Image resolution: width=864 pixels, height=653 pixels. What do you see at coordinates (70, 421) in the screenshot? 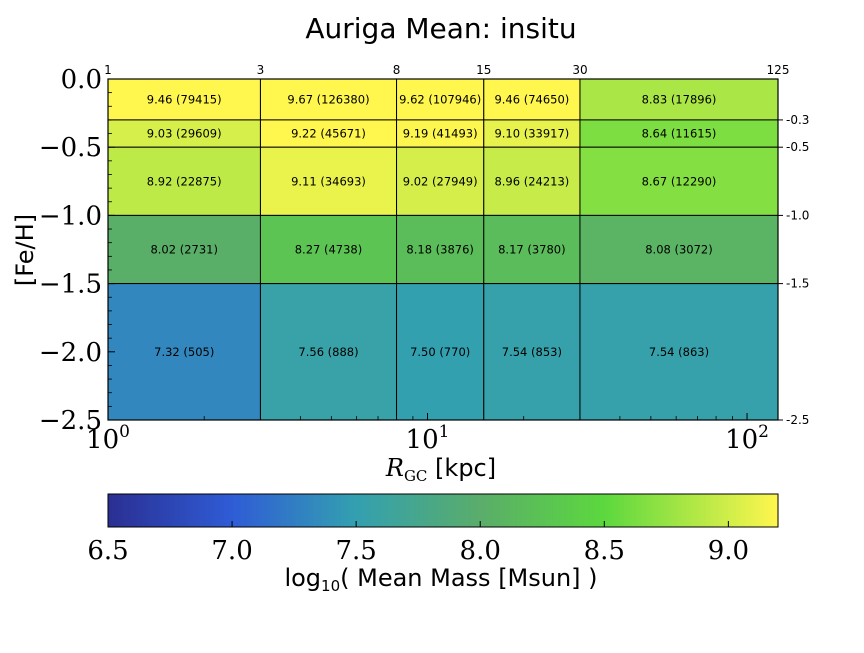
I see `y-tick-label: −2.5` at bounding box center [70, 421].